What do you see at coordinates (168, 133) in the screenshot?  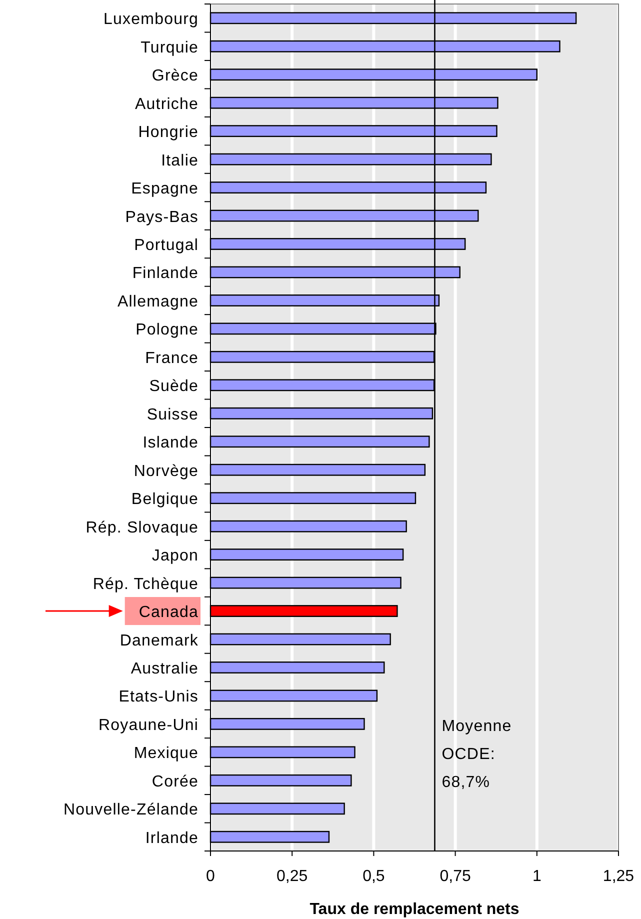 I see `y-tick-label: Hongrie` at bounding box center [168, 133].